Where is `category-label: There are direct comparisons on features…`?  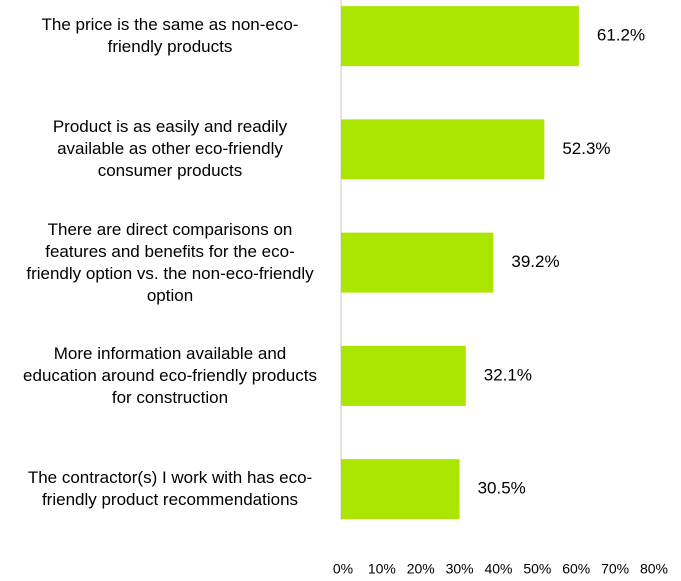 category-label: There are direct comparisons on features… is located at coordinates (170, 262).